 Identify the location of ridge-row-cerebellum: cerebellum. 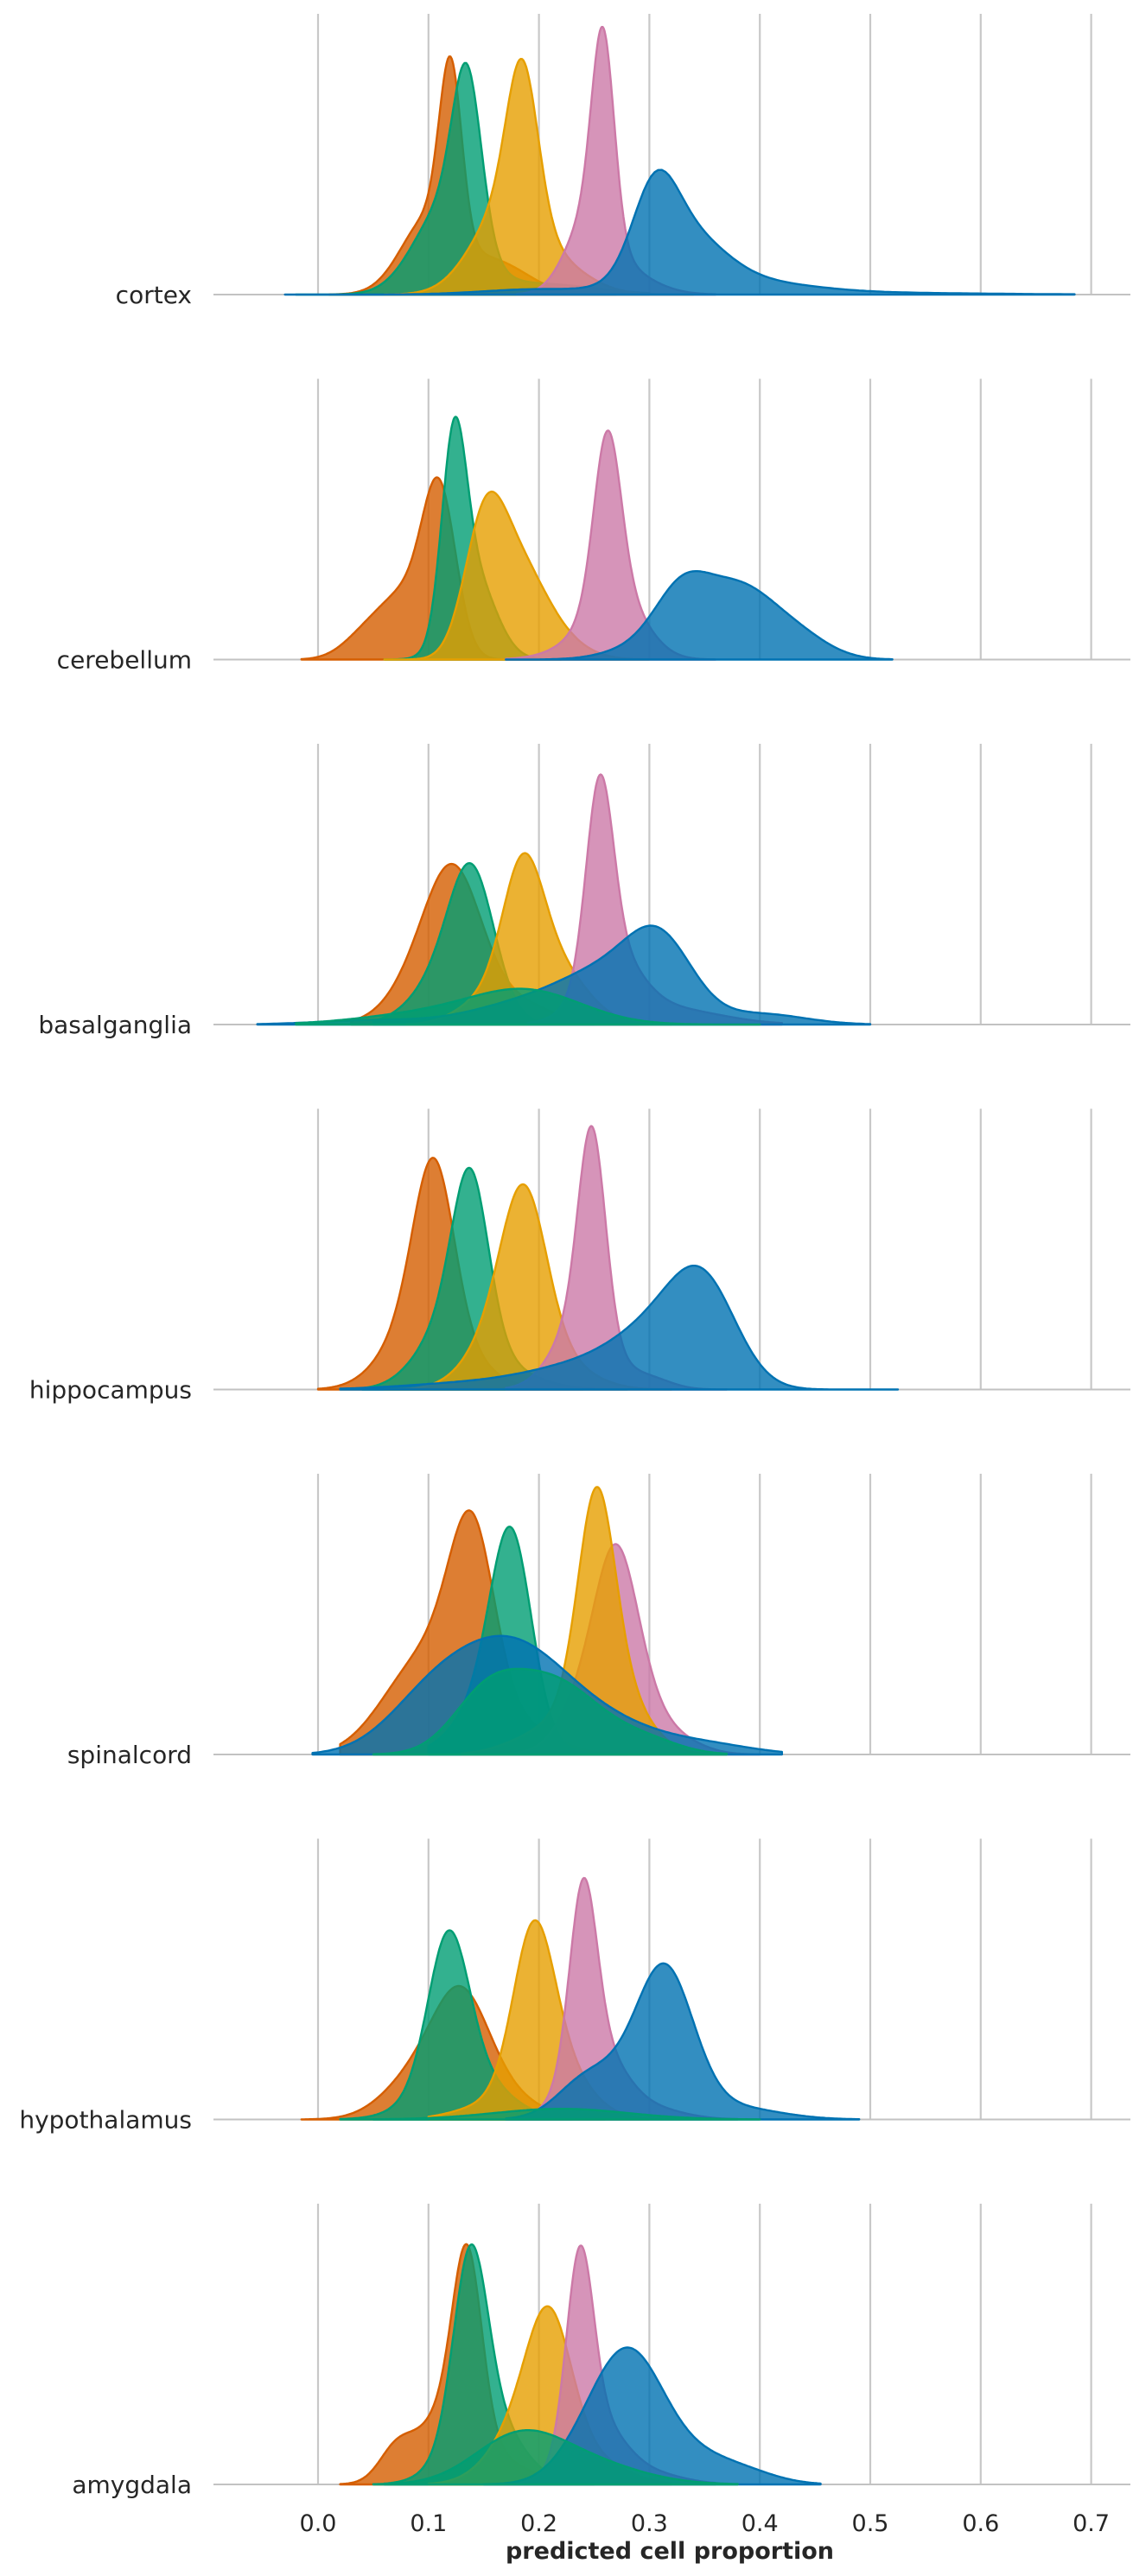
(593, 545).